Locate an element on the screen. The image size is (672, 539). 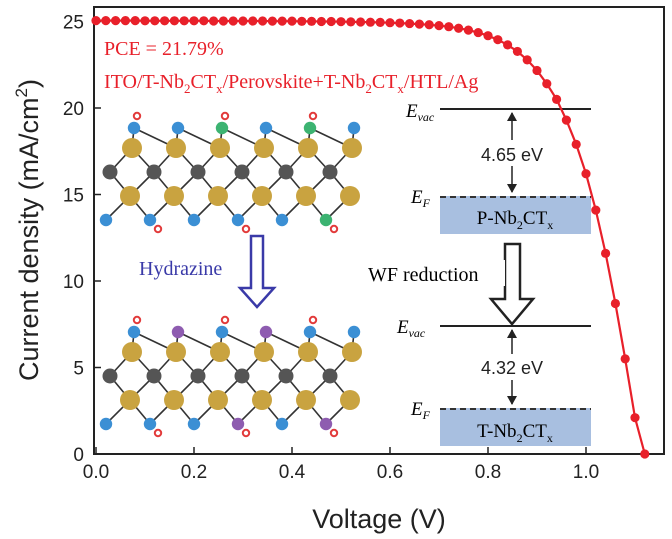
energy-diagram-bottom: Evac 4.32 eV EF T-Nb2CTx is located at coordinates (493, 381).